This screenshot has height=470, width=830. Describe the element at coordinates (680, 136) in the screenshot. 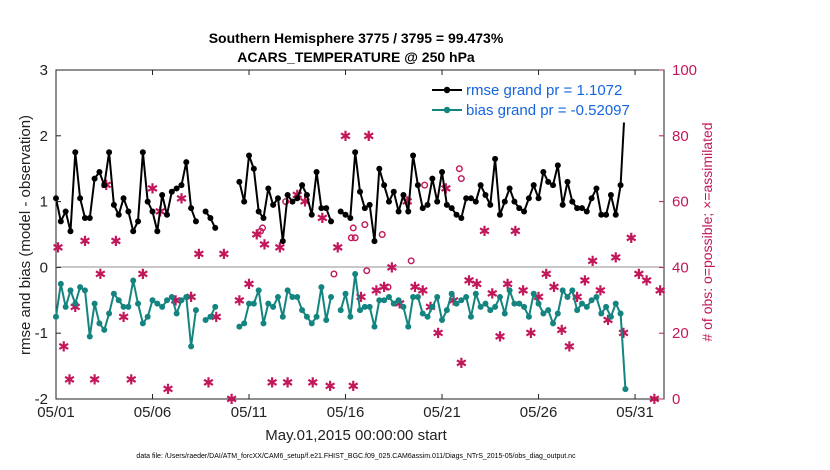

I see `y-right-tick-label: 80` at that location.